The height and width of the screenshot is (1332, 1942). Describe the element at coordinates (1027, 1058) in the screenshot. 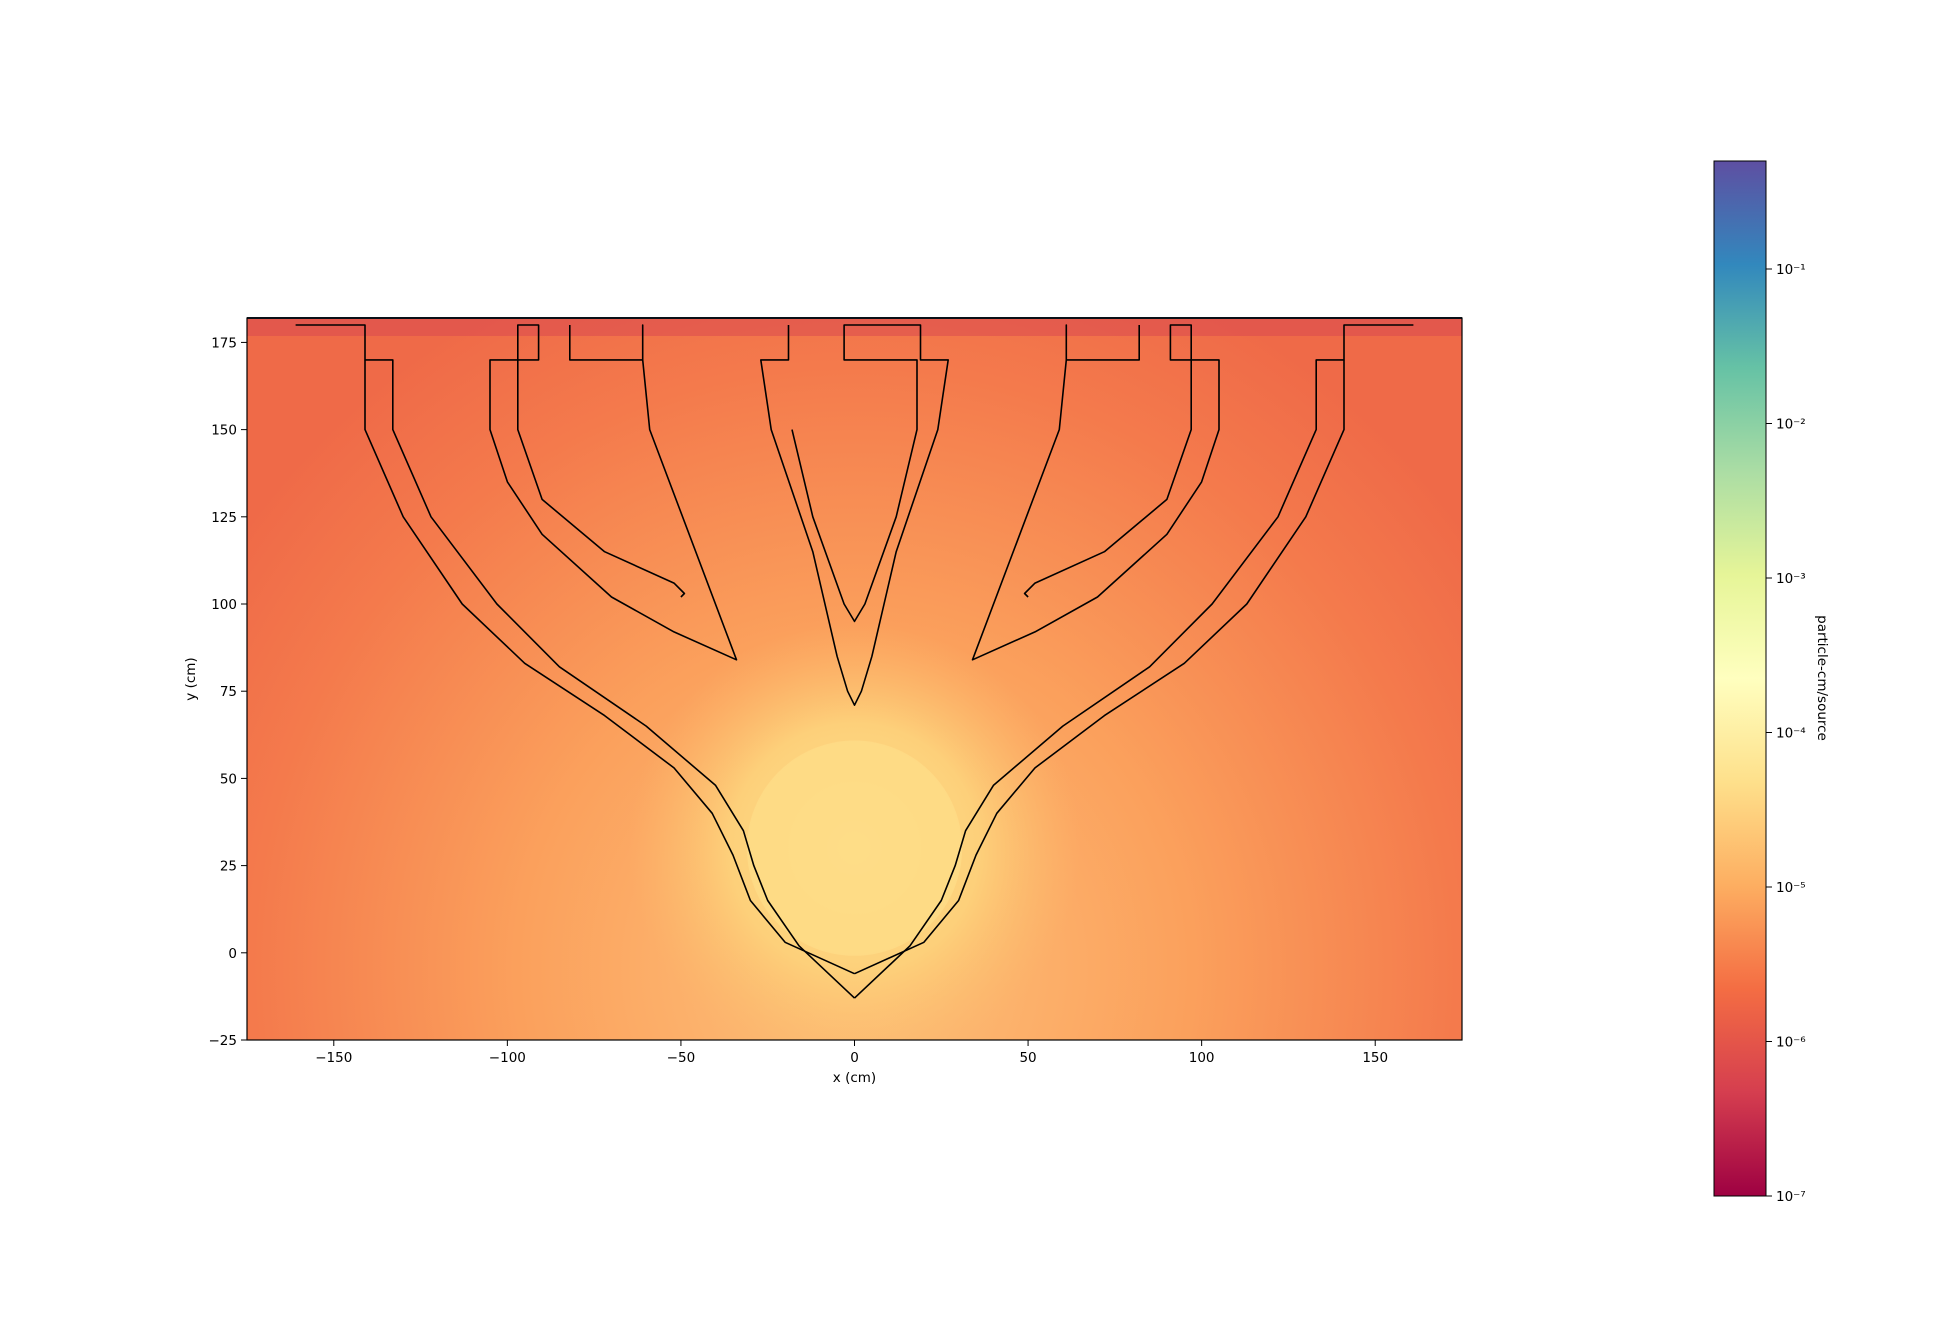

I see `x-tick-label: 50` at that location.